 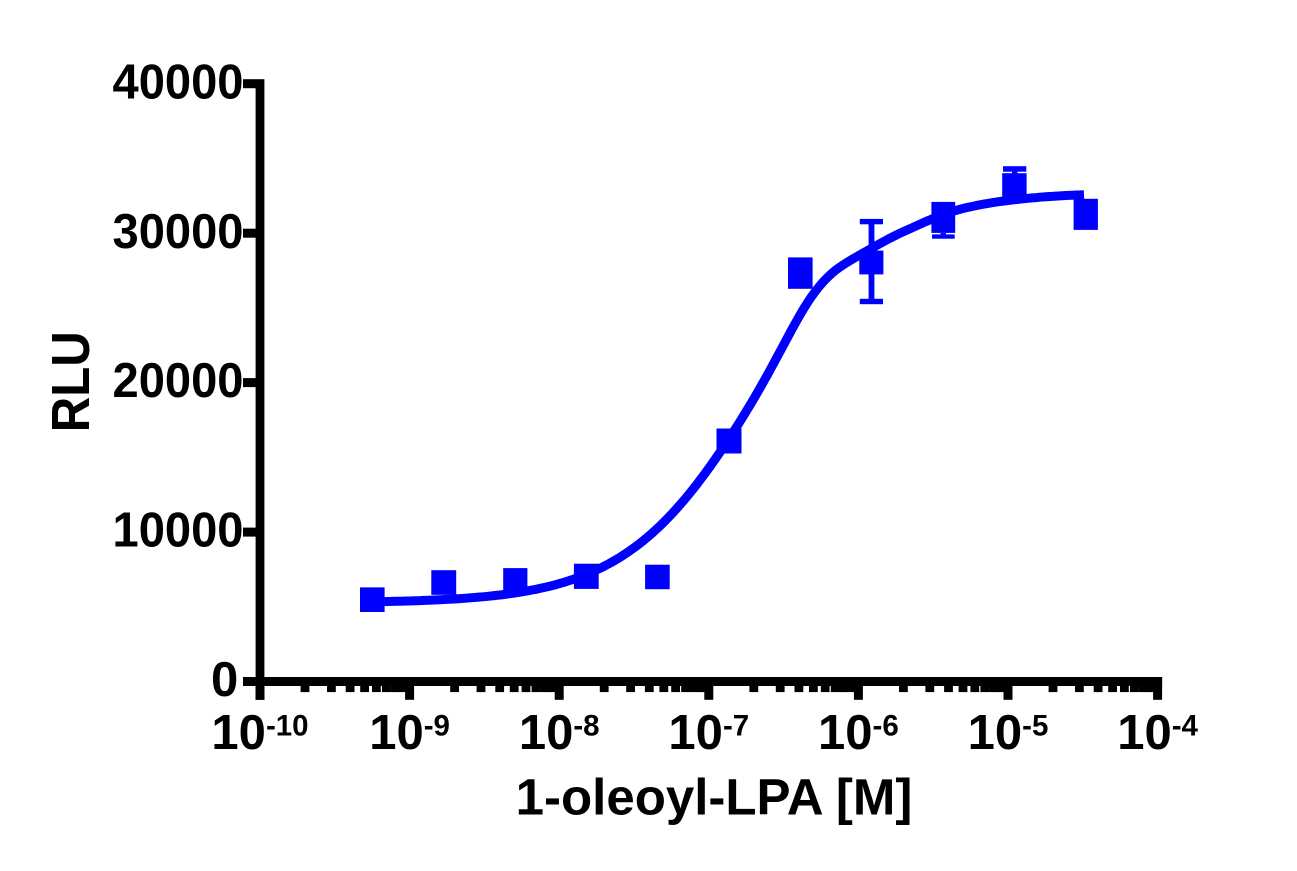 What do you see at coordinates (178, 381) in the screenshot?
I see `svg-text: 20000` at bounding box center [178, 381].